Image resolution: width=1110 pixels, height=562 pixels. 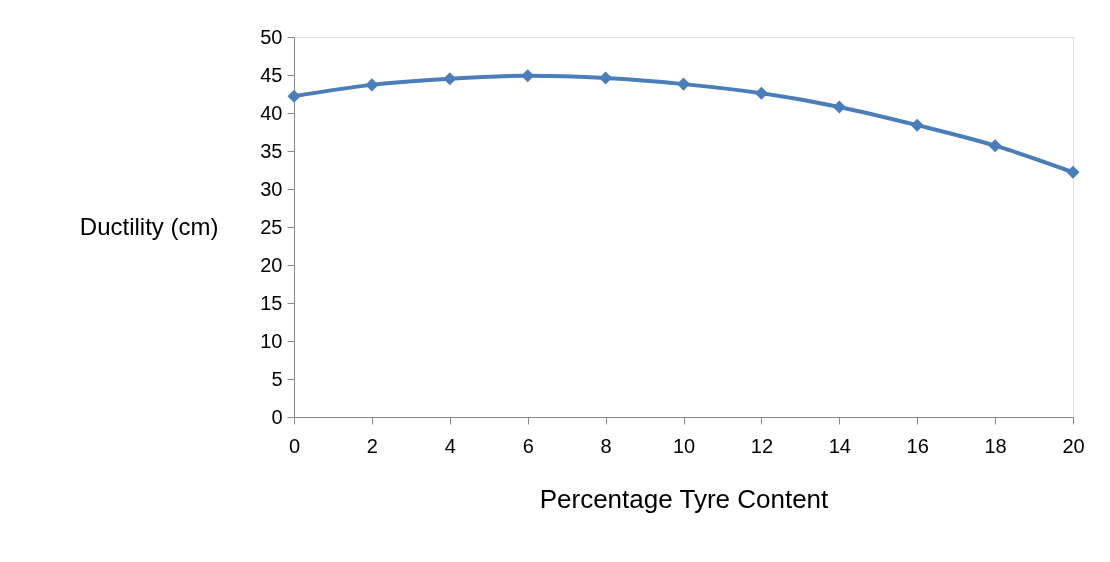 What do you see at coordinates (917, 445) in the screenshot?
I see `x-tick-label: 16` at bounding box center [917, 445].